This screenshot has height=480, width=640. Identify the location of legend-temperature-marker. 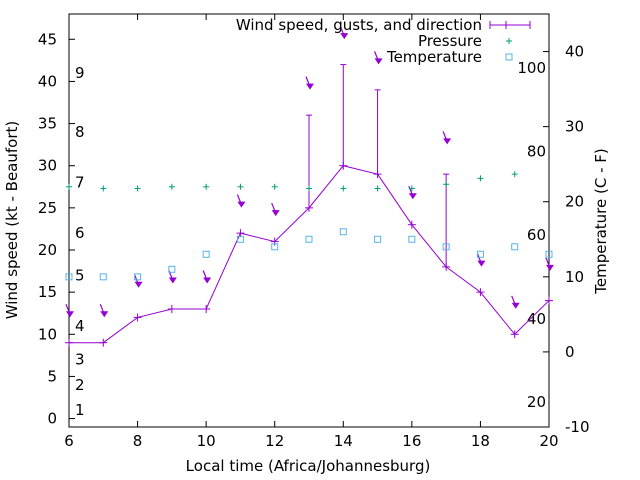
(509, 57).